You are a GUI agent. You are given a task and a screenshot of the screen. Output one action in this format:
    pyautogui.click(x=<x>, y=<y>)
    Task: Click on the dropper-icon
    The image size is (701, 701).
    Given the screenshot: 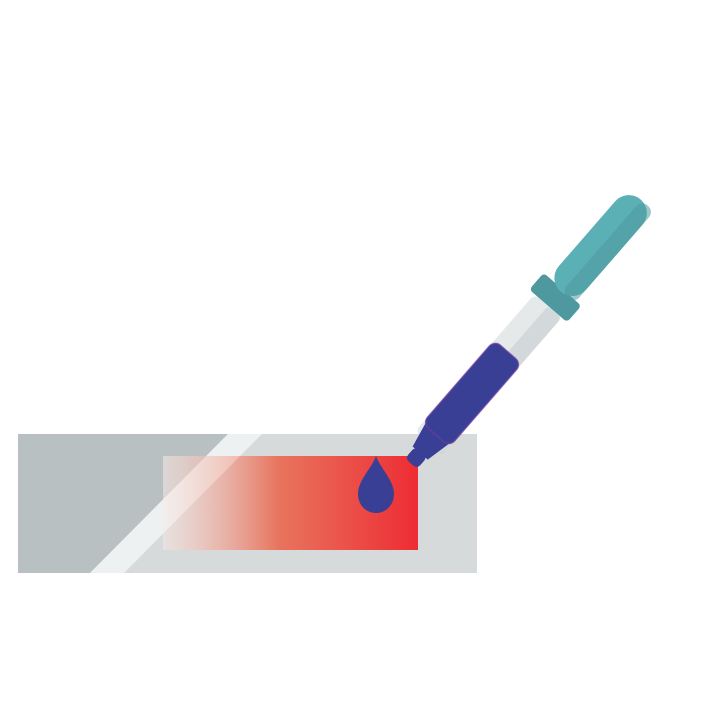 What is the action you would take?
    pyautogui.click(x=529, y=331)
    